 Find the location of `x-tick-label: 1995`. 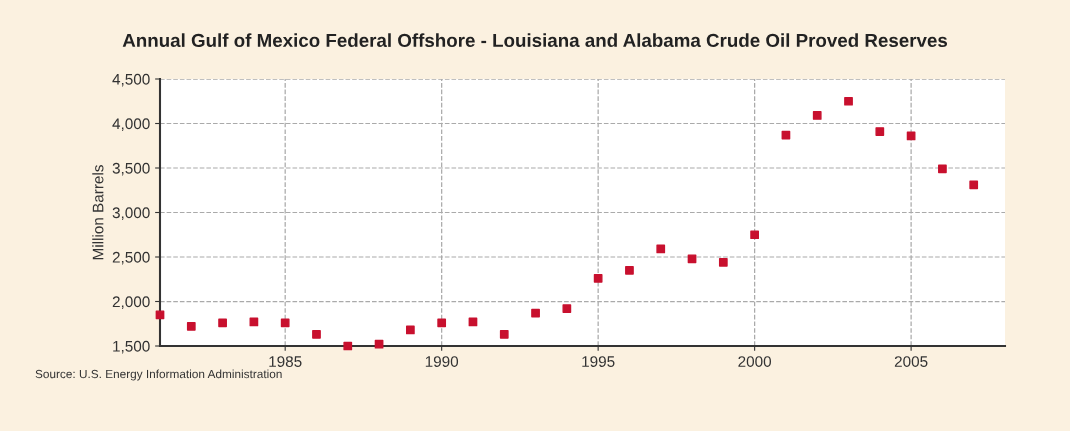

x-tick-label: 1995 is located at coordinates (598, 361).